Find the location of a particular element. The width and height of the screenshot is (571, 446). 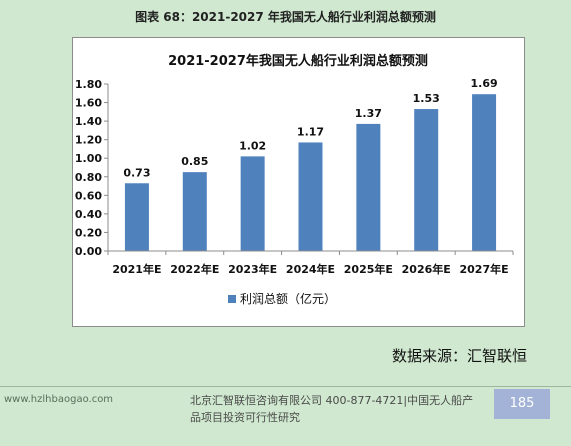

x-tick-label: 2023年E is located at coordinates (252, 269).